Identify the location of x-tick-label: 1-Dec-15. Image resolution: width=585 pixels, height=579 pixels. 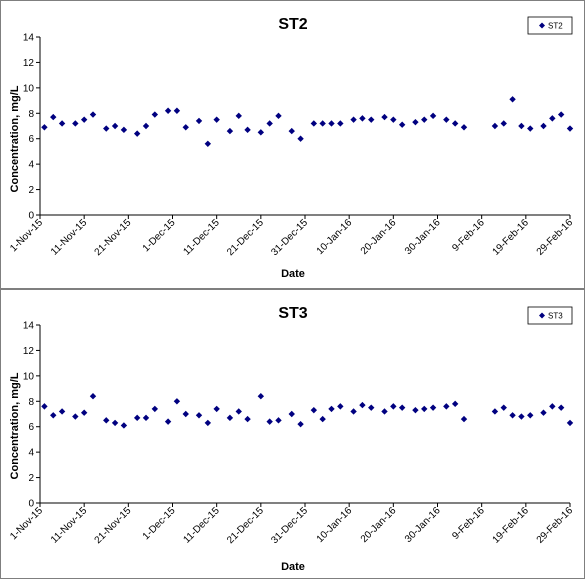
(159, 523).